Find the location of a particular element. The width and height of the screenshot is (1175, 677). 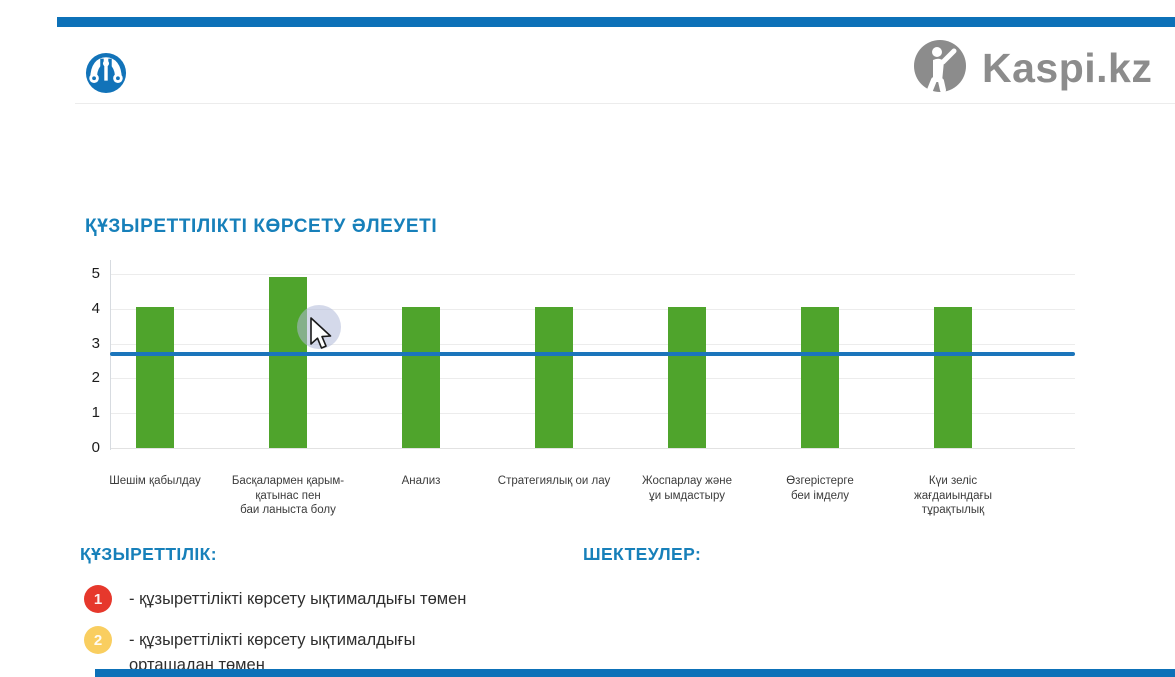

x-category-label: Шешім қабылдау is located at coordinates (155, 481).